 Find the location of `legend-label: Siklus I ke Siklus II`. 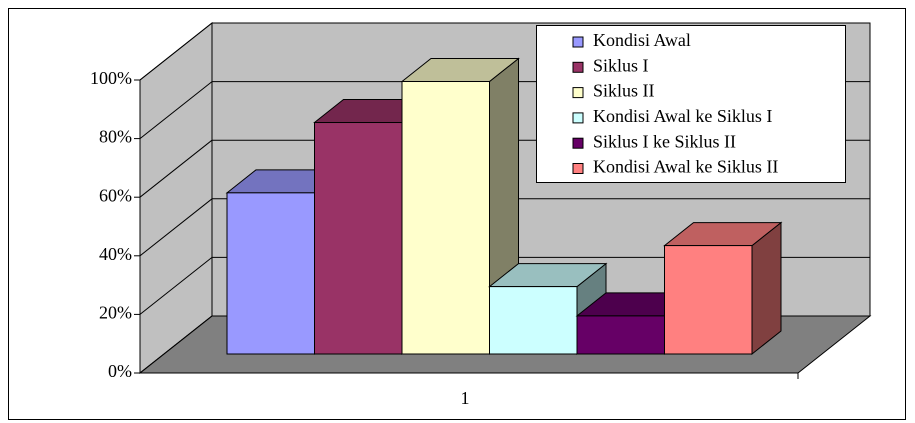

legend-label: Siklus I ke Siklus II is located at coordinates (664, 141).